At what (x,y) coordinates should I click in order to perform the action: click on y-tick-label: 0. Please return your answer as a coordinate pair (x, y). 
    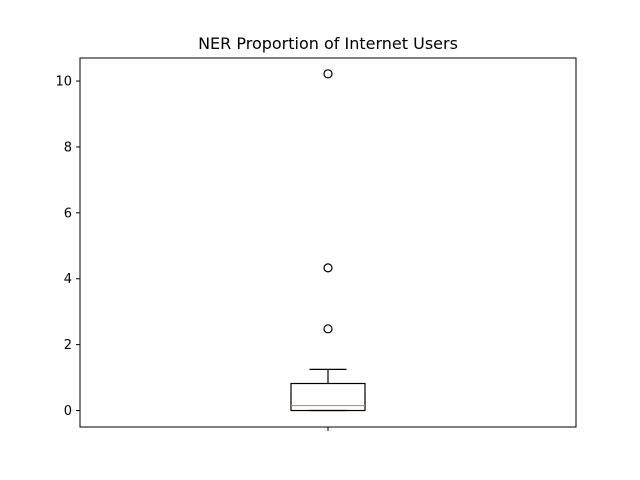
    Looking at the image, I should click on (68, 411).